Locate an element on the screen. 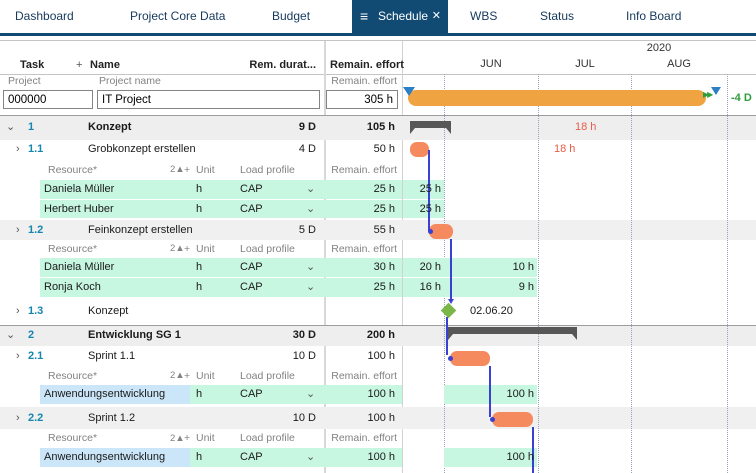  task21-gantt-bar is located at coordinates (470, 358).